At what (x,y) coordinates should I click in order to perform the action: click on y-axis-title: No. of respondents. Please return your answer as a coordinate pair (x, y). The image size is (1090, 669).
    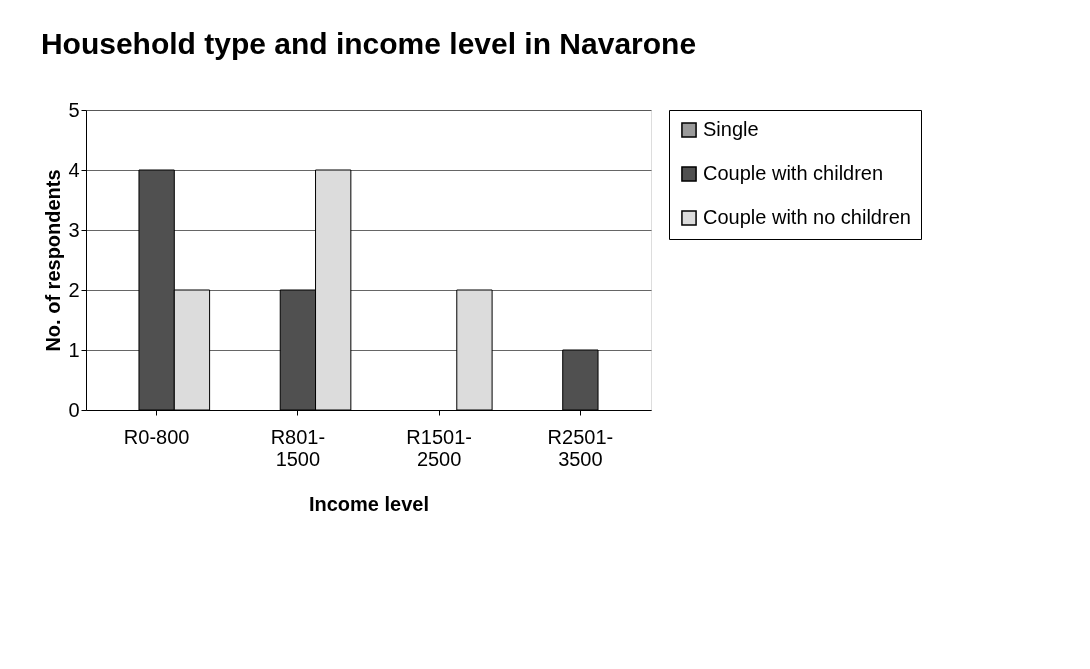
    Looking at the image, I should click on (53, 260).